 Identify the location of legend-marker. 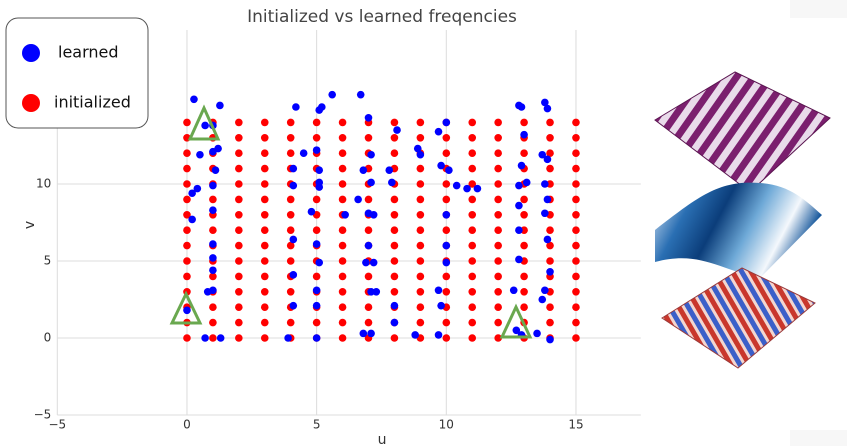
(31, 53).